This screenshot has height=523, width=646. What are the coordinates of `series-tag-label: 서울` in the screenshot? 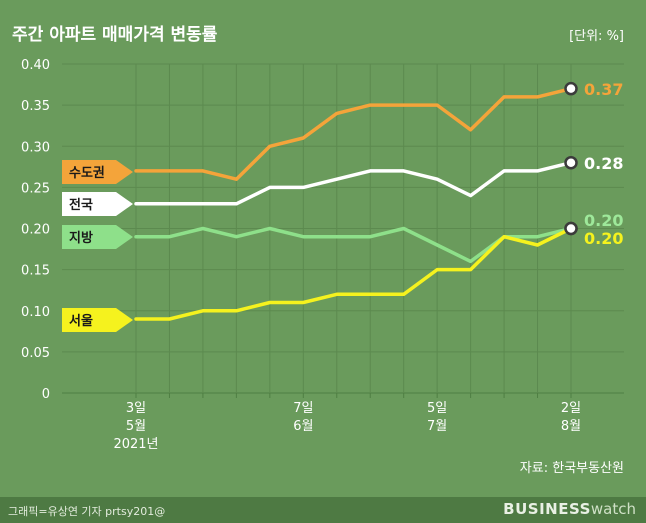 It's located at (81, 321).